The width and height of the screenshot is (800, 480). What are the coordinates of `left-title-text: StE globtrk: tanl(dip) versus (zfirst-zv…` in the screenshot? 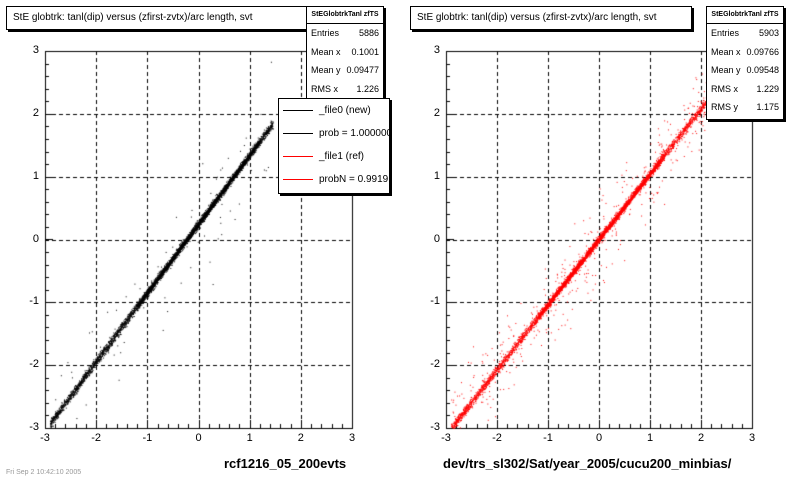 It's located at (133, 17).